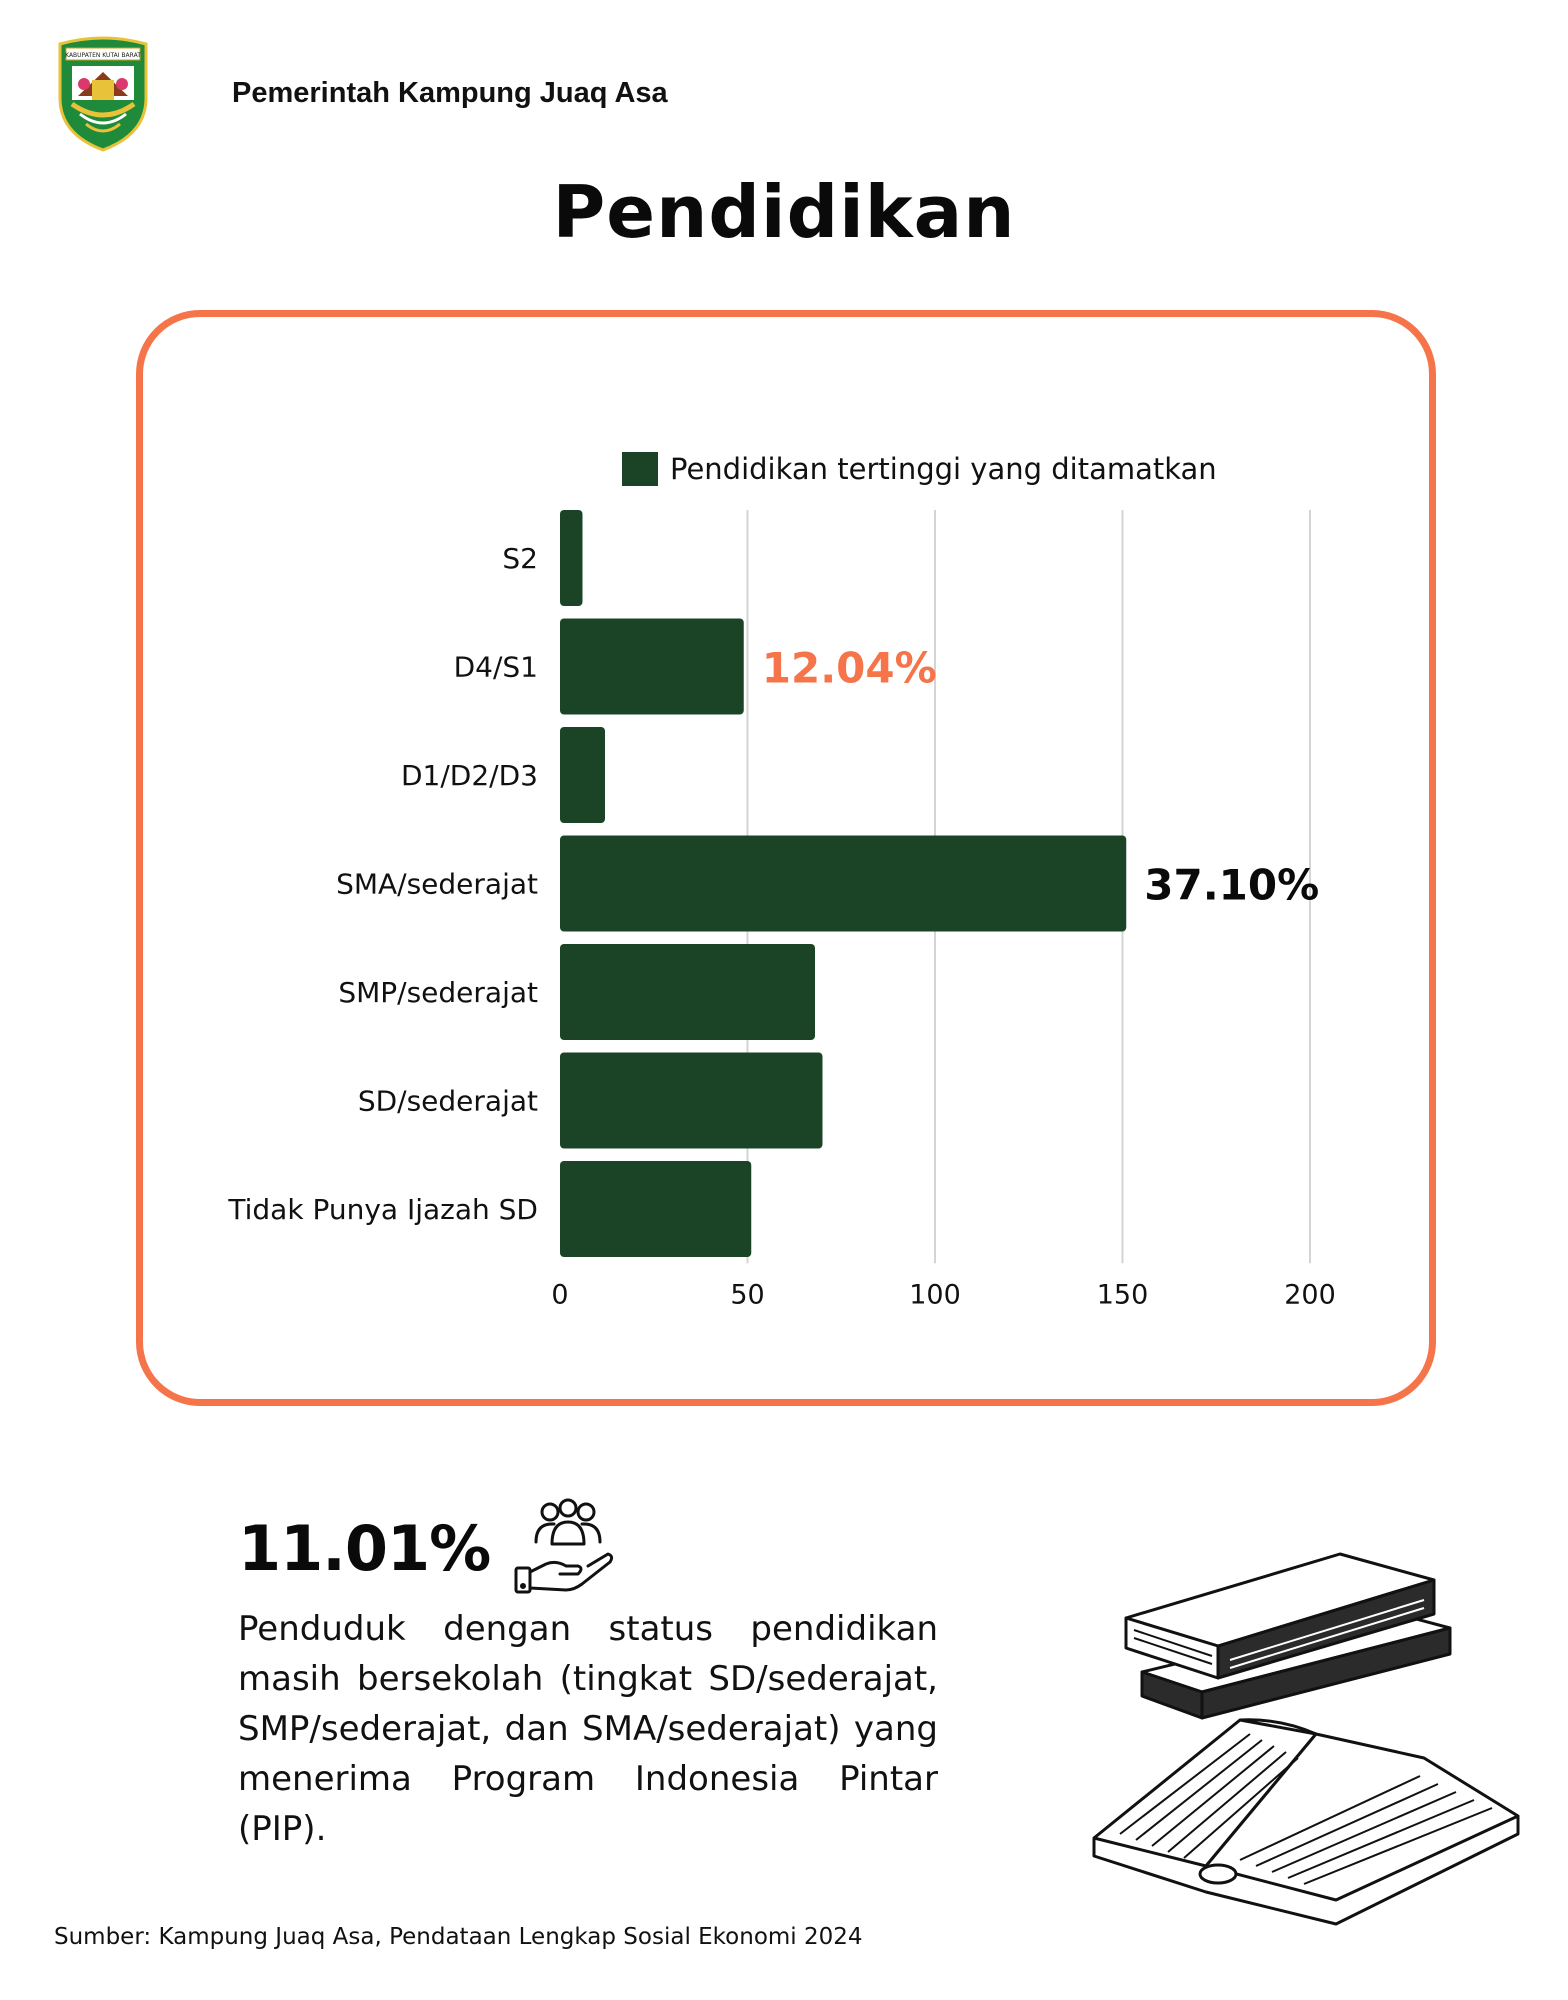 Image resolution: width=1568 pixels, height=2000 pixels. I want to click on category-label: D1/D2/D3, so click(469, 775).